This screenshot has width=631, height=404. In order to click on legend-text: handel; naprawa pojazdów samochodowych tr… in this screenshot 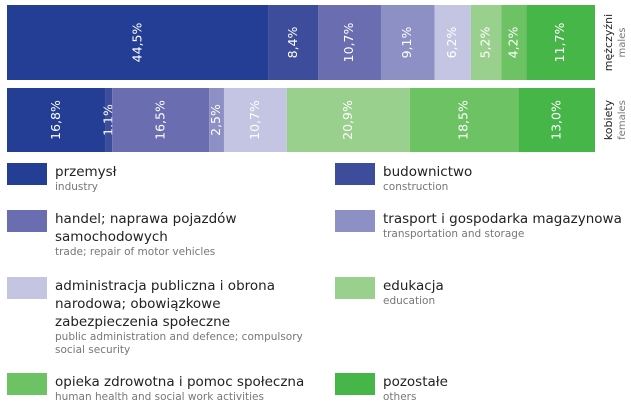, I will do `click(180, 234)`.